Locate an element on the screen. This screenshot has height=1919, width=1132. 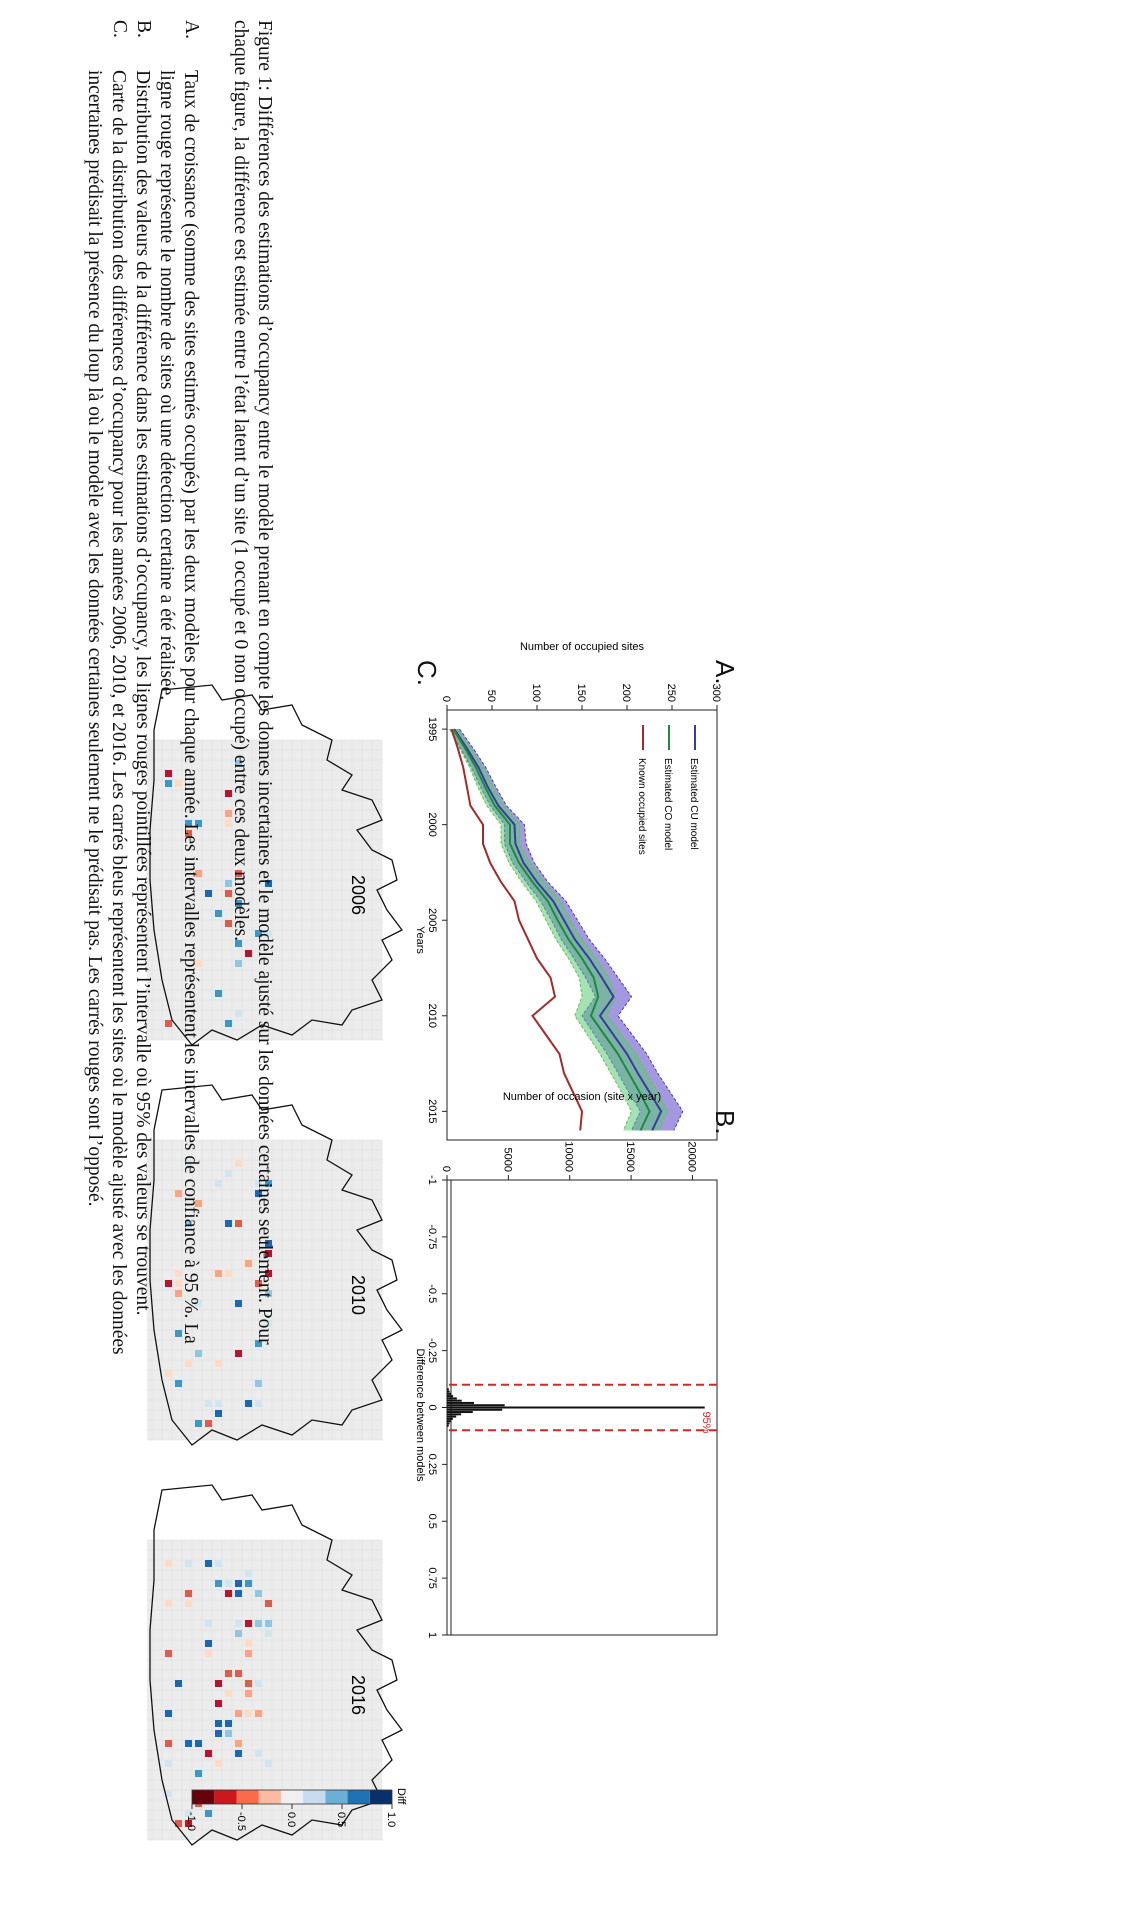
chart-a-ytick-label: 150 is located at coordinates (581, 693).